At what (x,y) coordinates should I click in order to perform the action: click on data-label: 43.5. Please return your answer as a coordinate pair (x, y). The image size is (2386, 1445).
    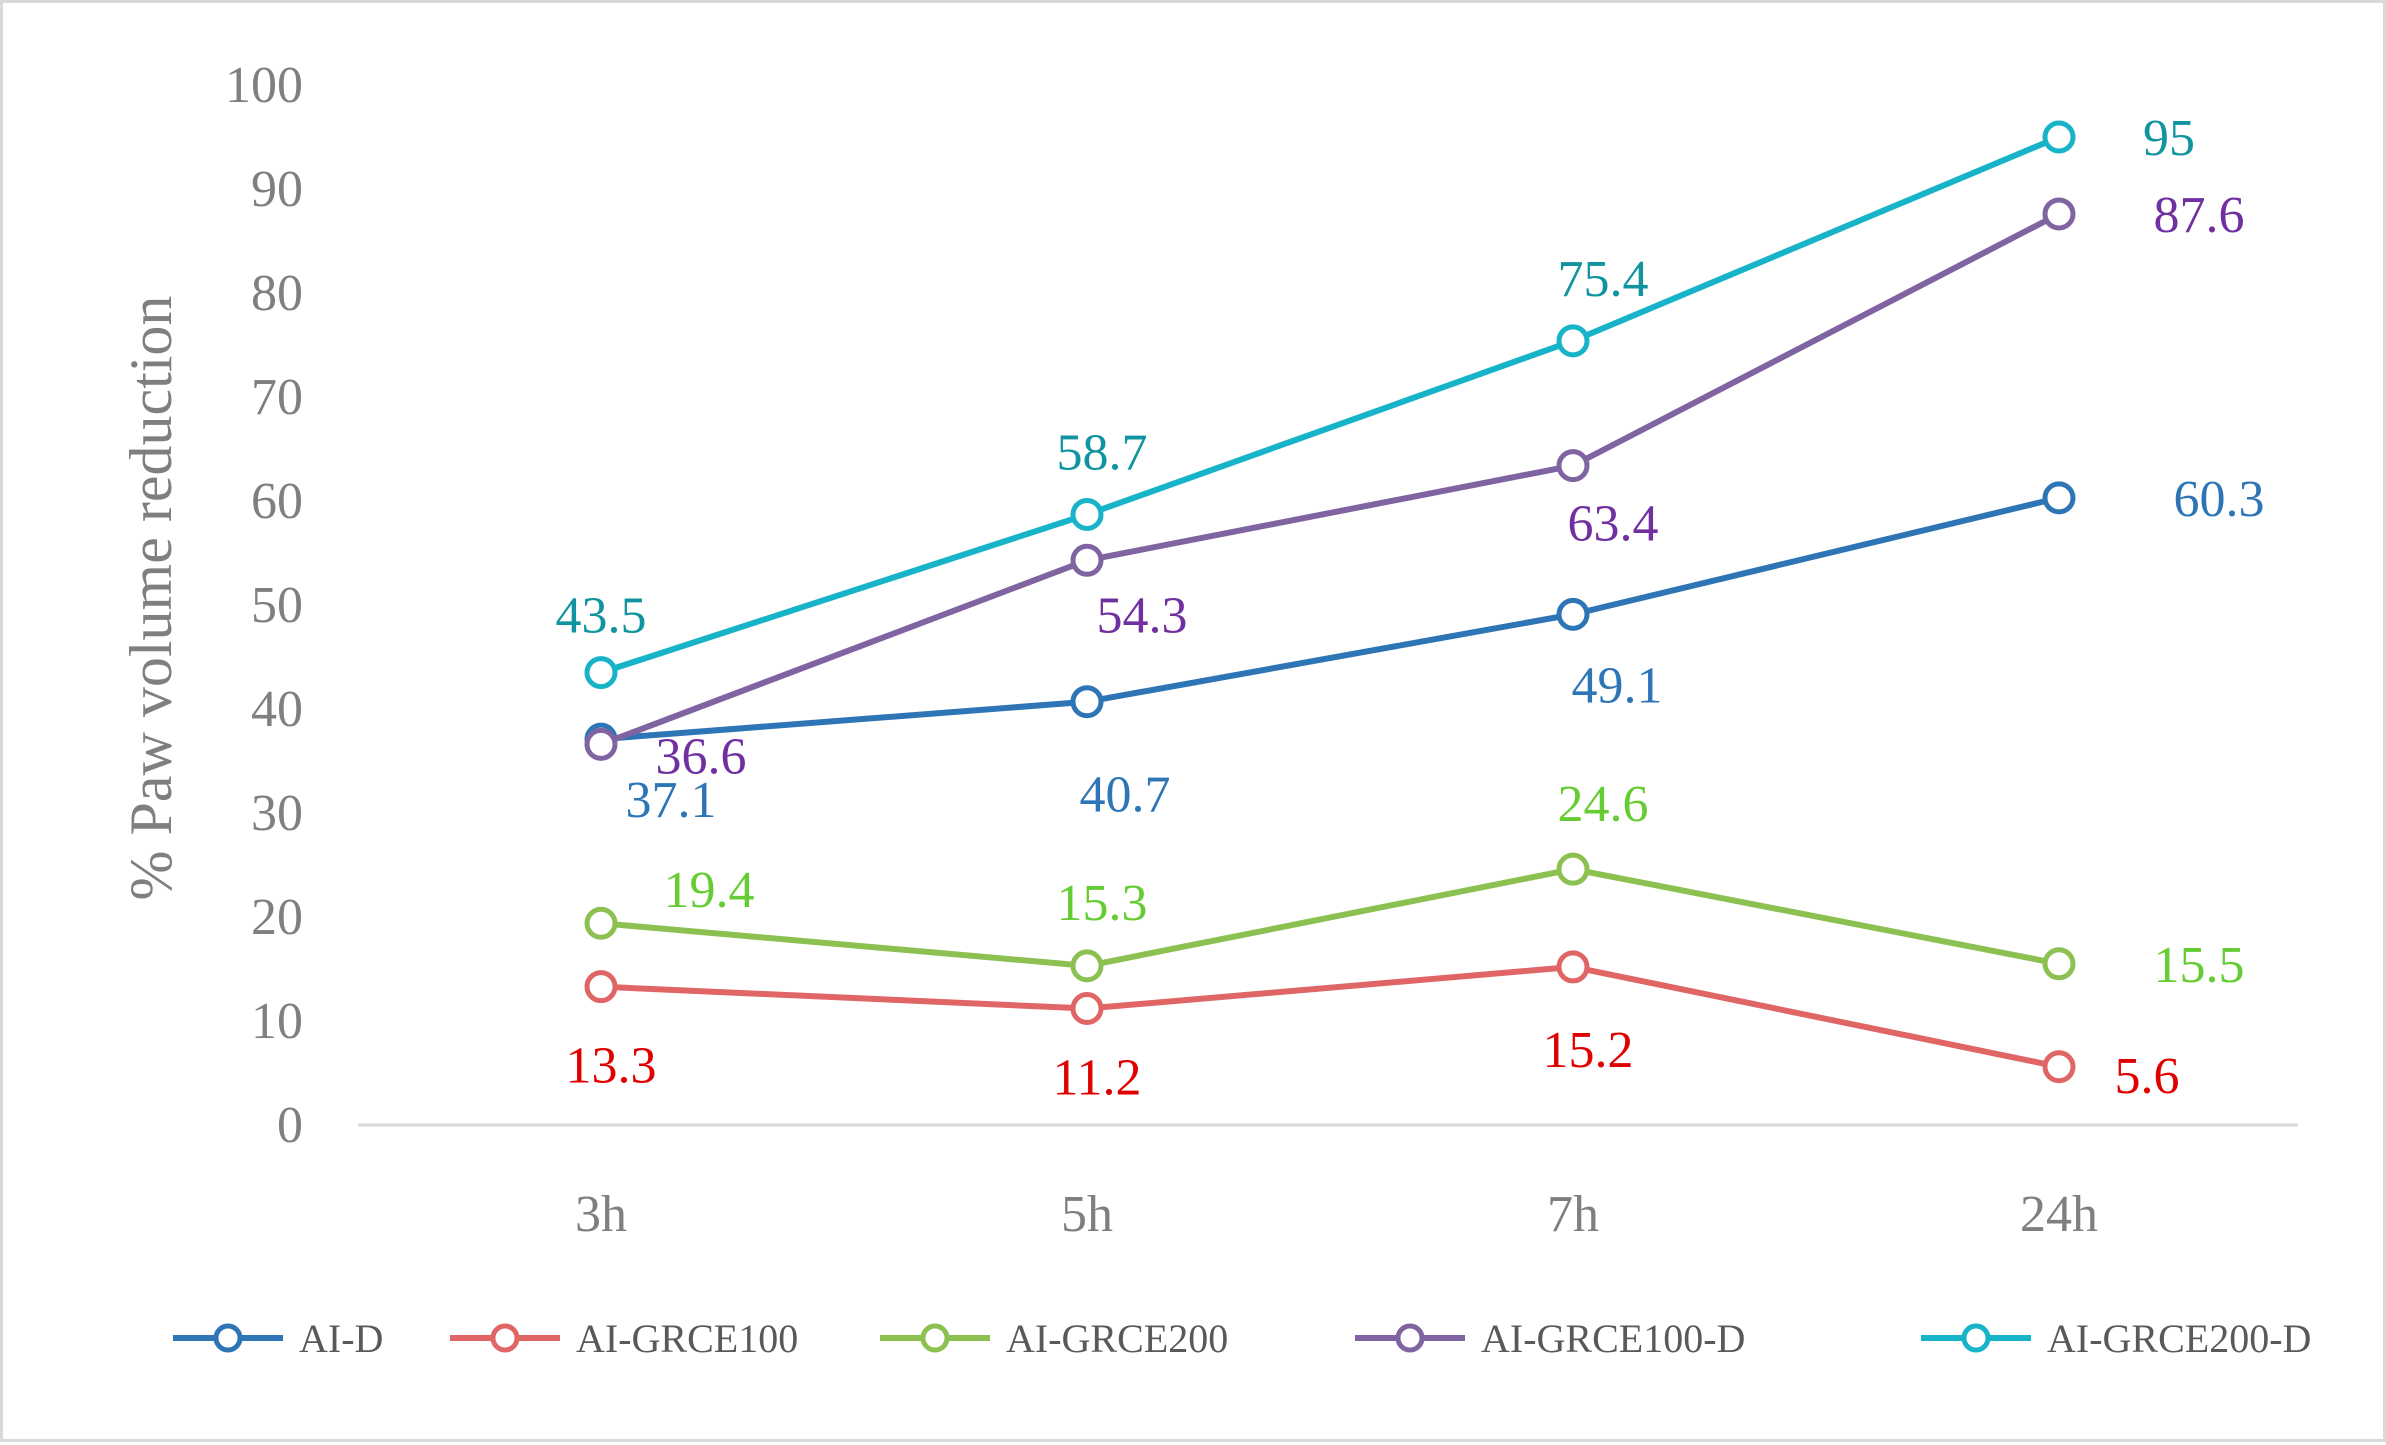
    Looking at the image, I should click on (601, 616).